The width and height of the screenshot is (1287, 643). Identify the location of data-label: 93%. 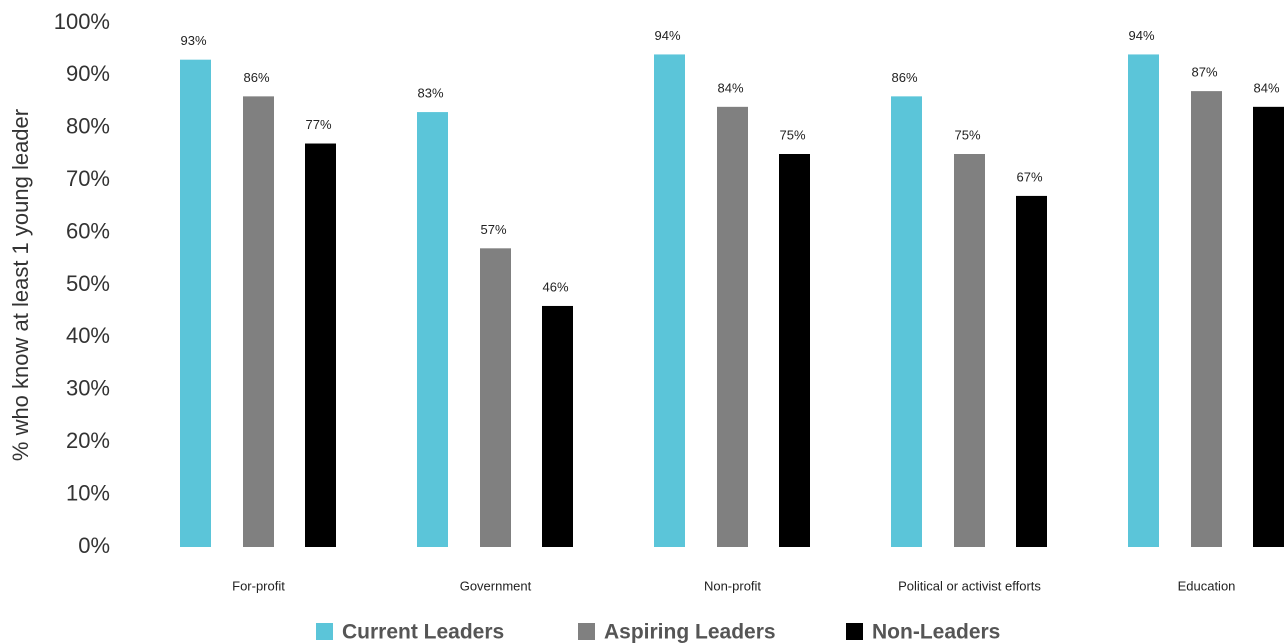
(193, 40).